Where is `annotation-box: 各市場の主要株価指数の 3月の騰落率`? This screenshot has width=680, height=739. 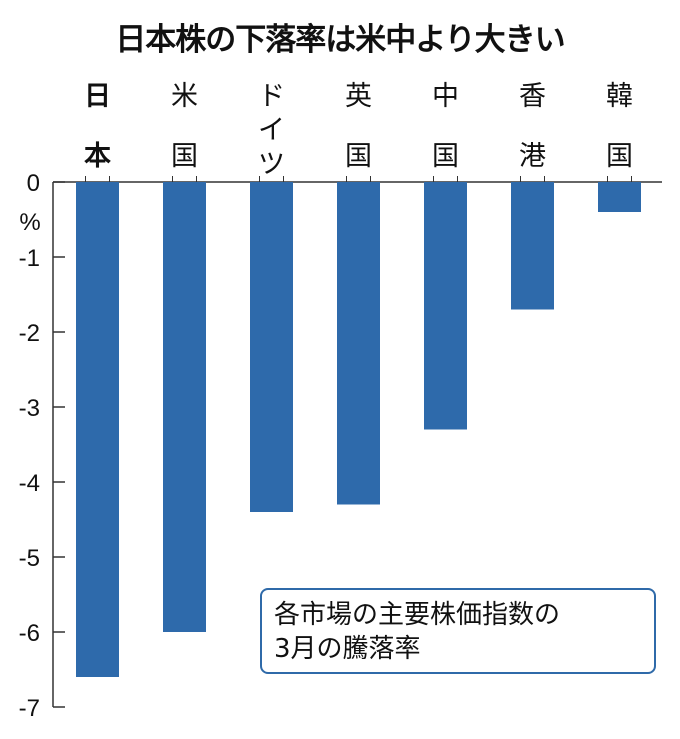 annotation-box: 各市場の主要株価指数の 3月の騰落率 is located at coordinates (458, 631).